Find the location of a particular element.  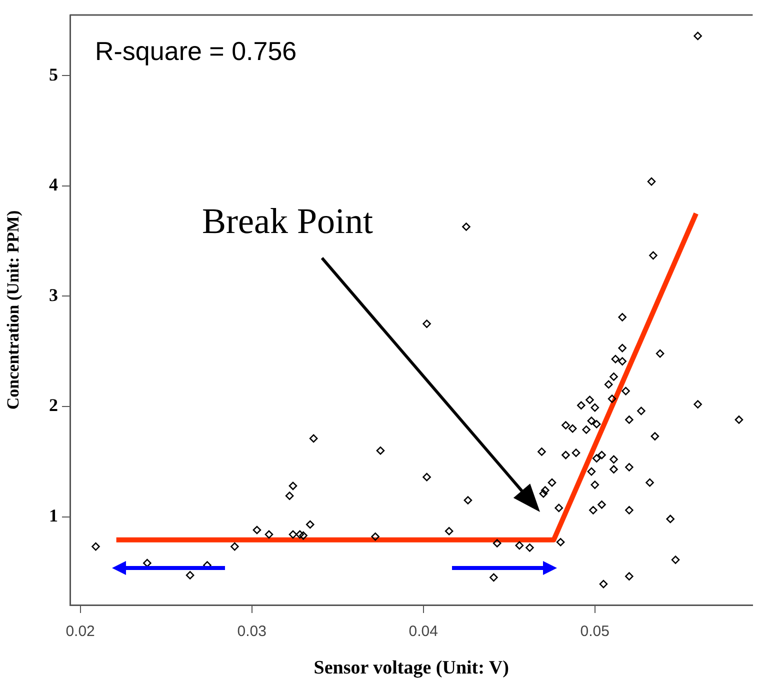

y-axis-title: Concentration (Unit: PPM) is located at coordinates (13, 310).